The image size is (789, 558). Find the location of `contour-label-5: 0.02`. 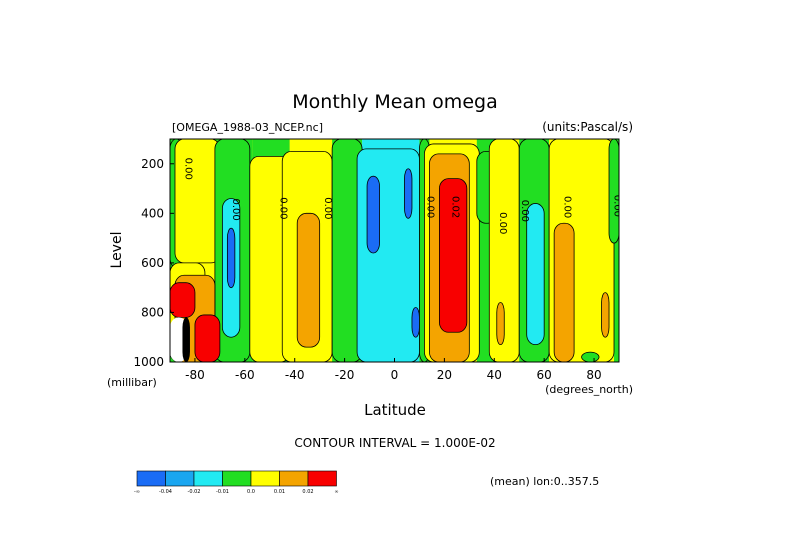

contour-label-5: 0.02 is located at coordinates (454, 207).